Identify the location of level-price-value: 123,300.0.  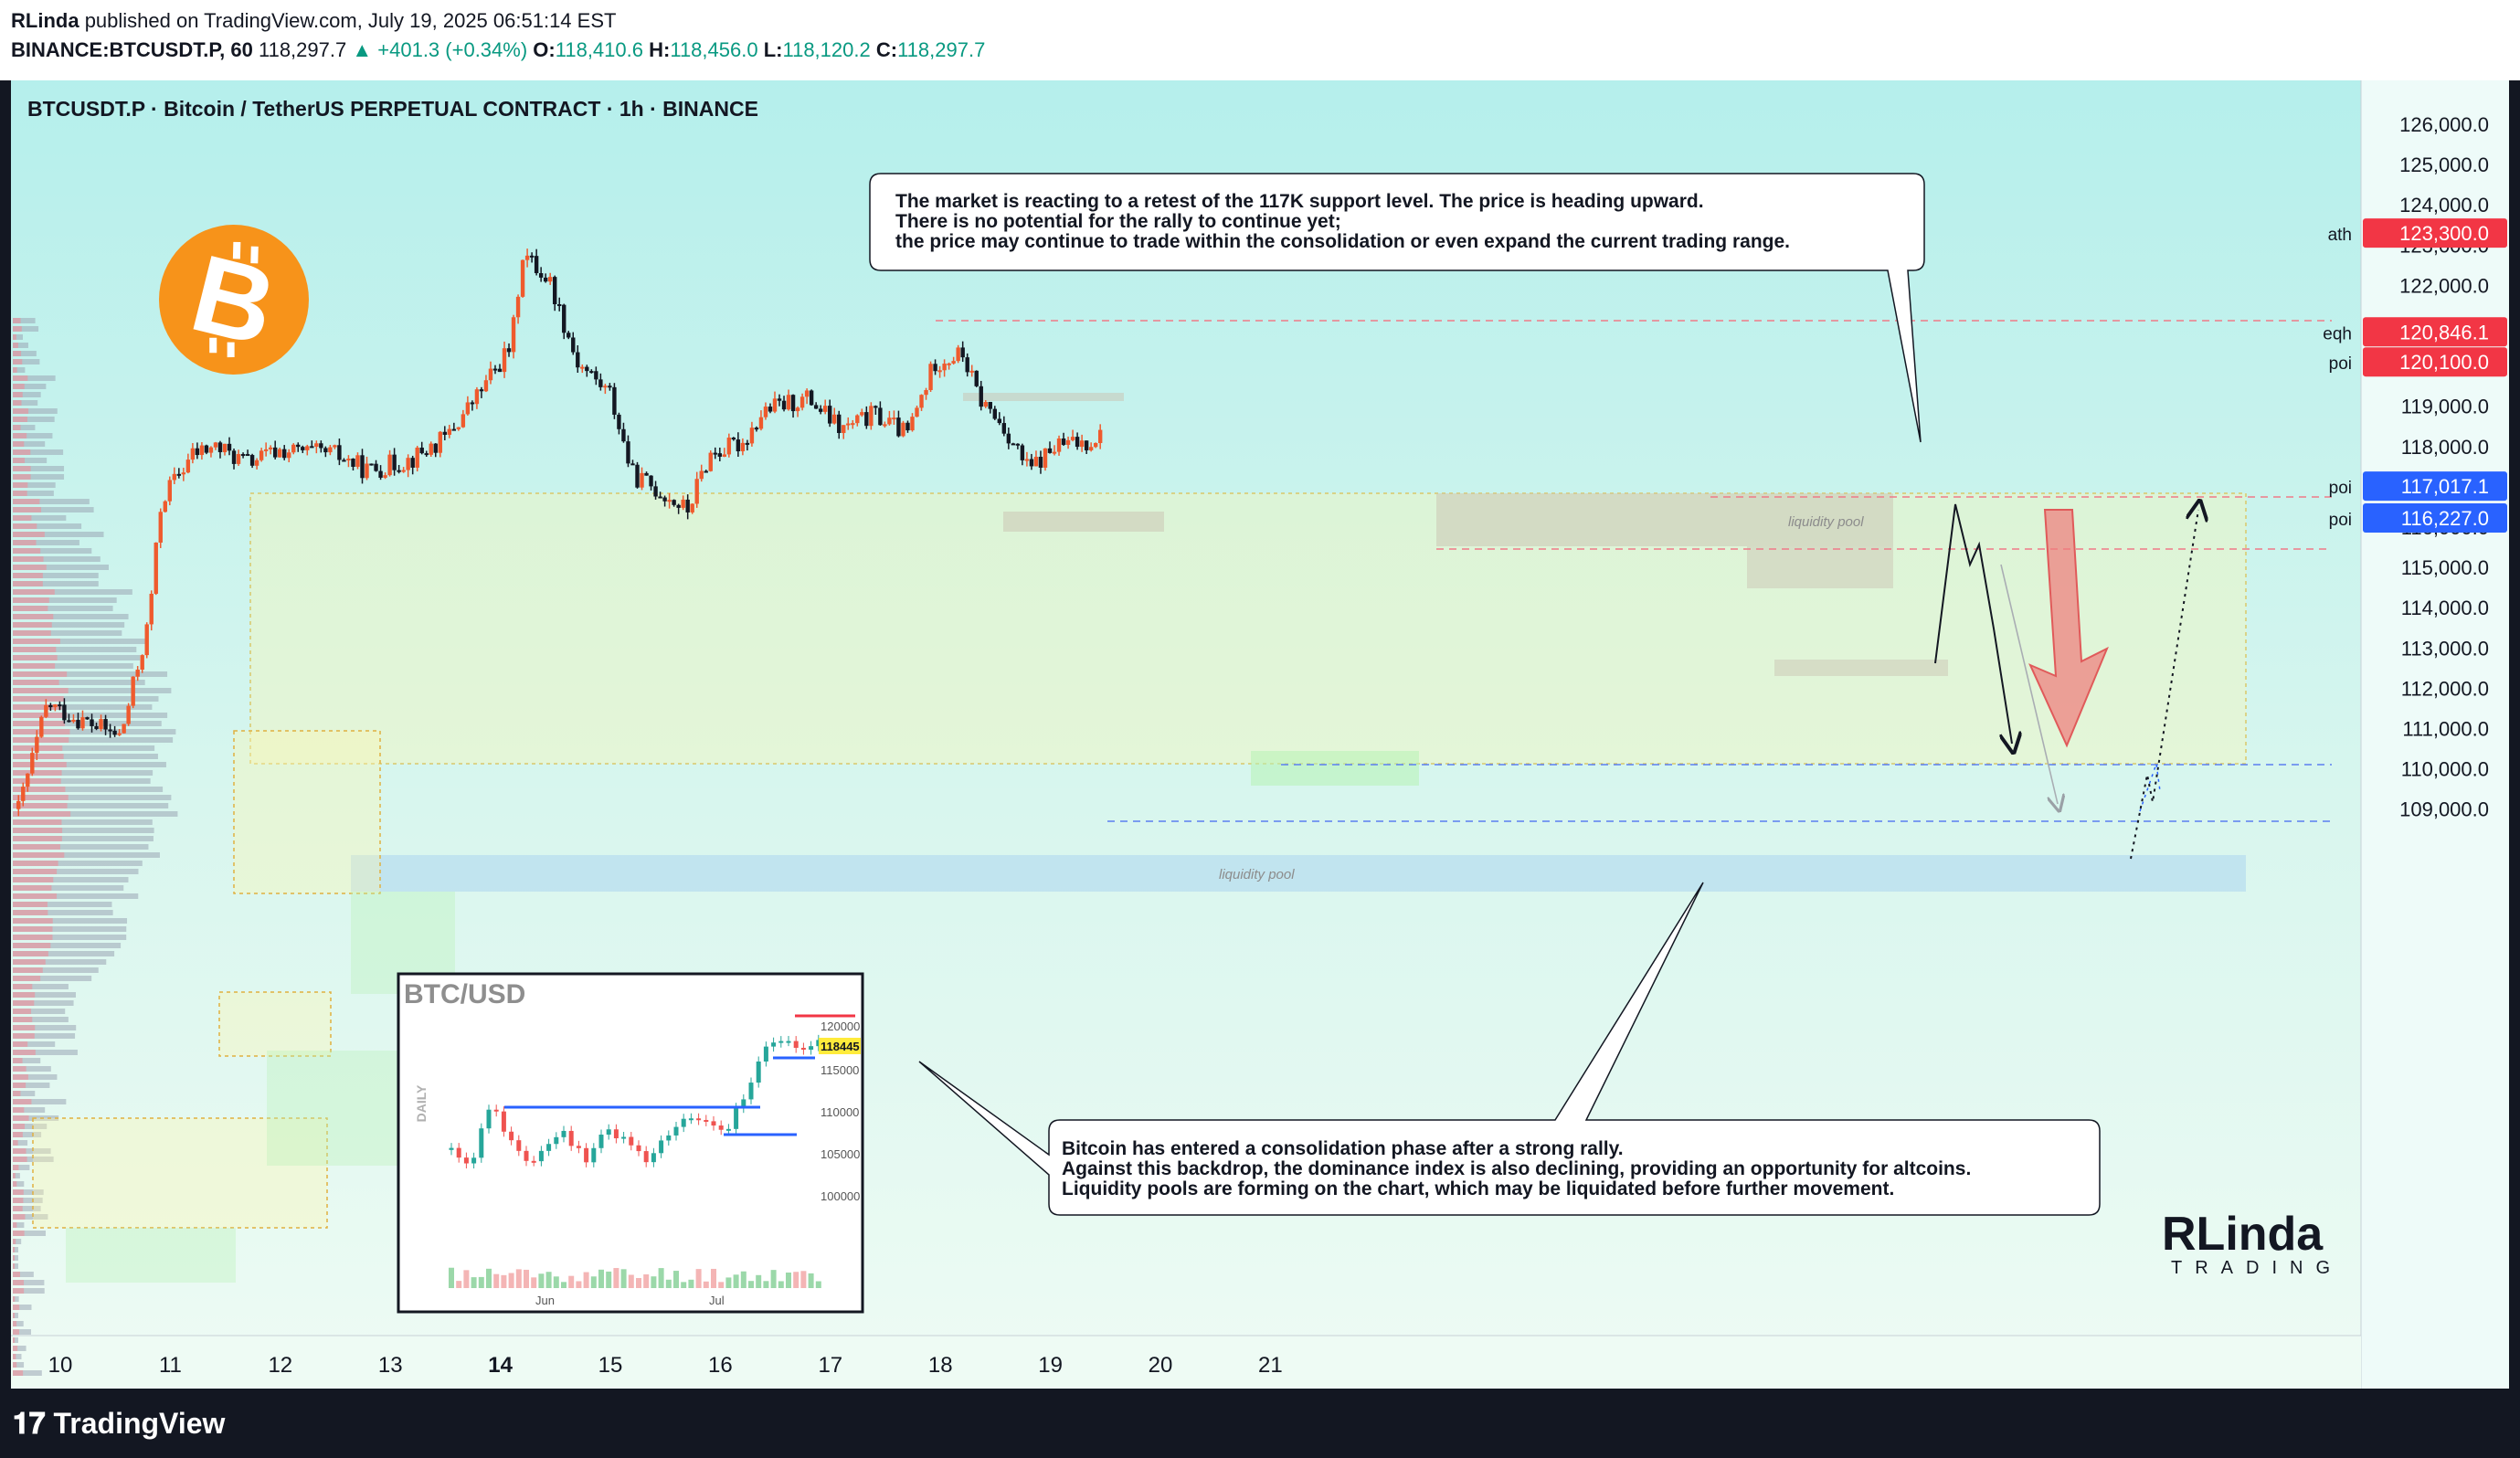
(2444, 233).